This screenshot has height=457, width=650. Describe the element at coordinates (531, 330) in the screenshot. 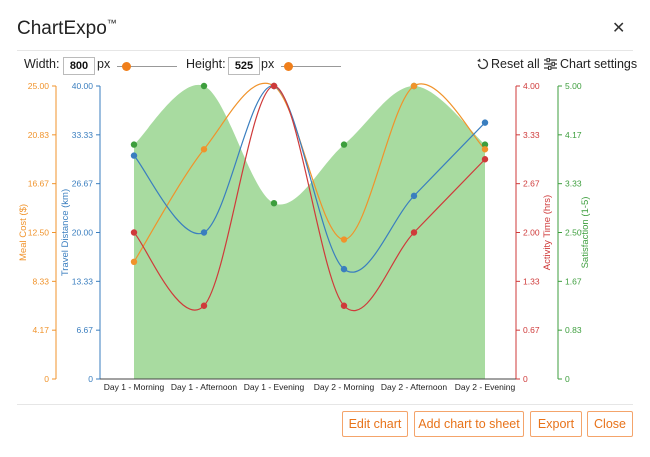

I see `activity-tick-label: 0.67` at that location.